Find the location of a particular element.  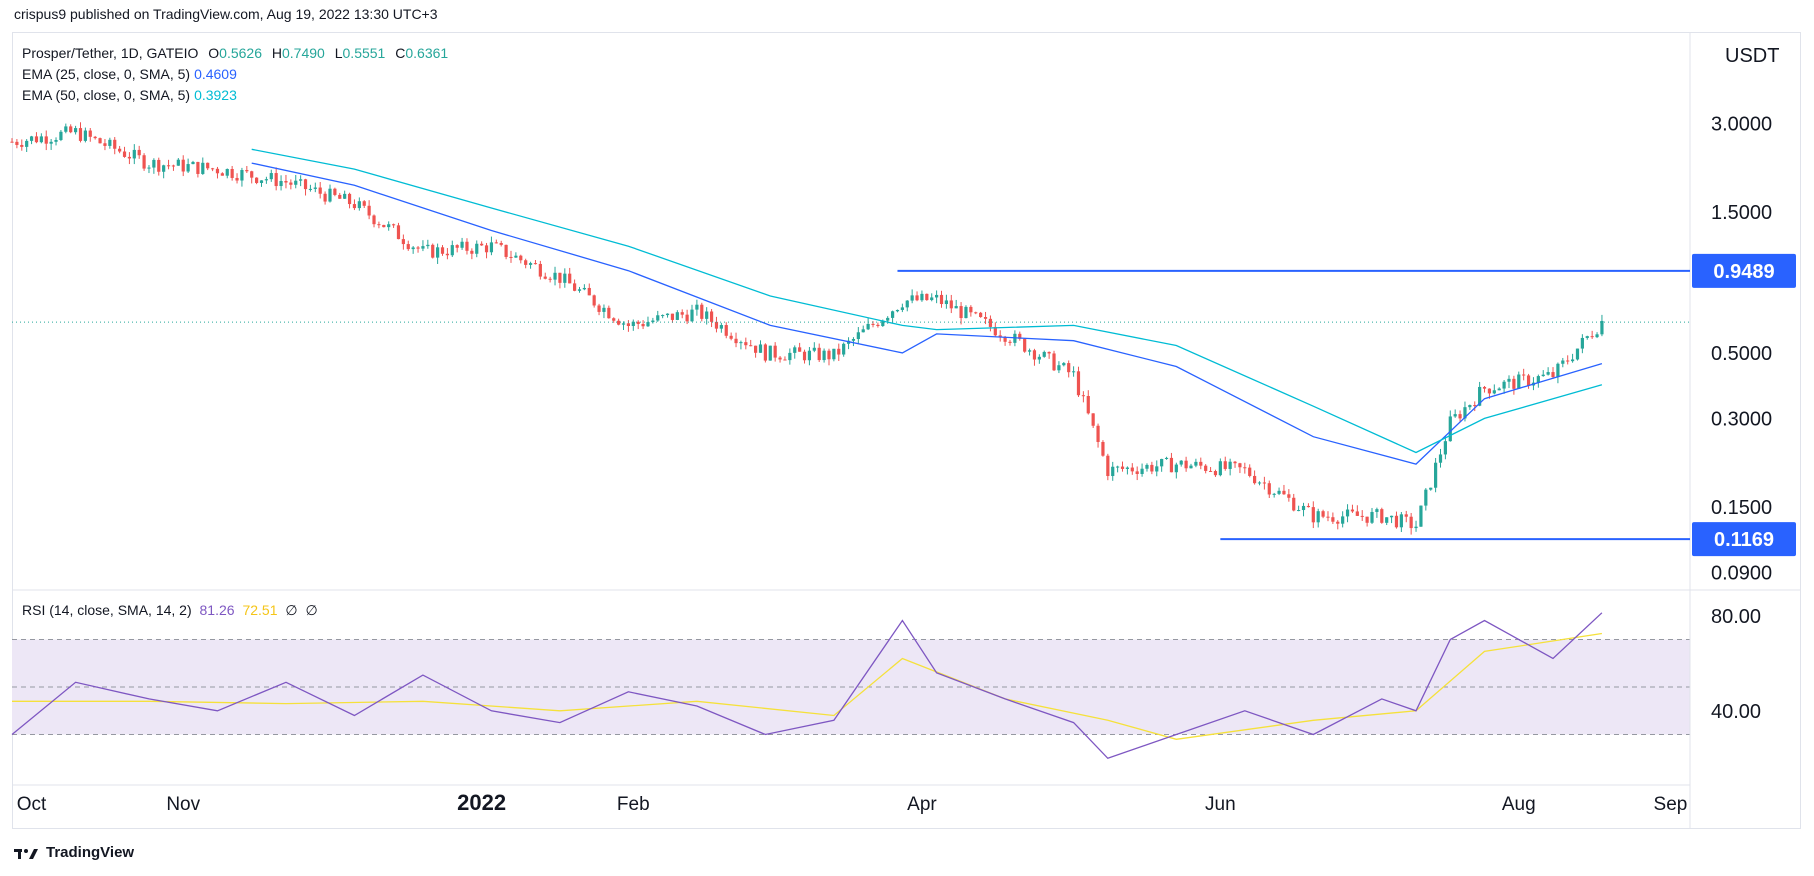

ema50-legend: EMA (50, close, 0, SMA, 5) 0.3923 is located at coordinates (129, 95).